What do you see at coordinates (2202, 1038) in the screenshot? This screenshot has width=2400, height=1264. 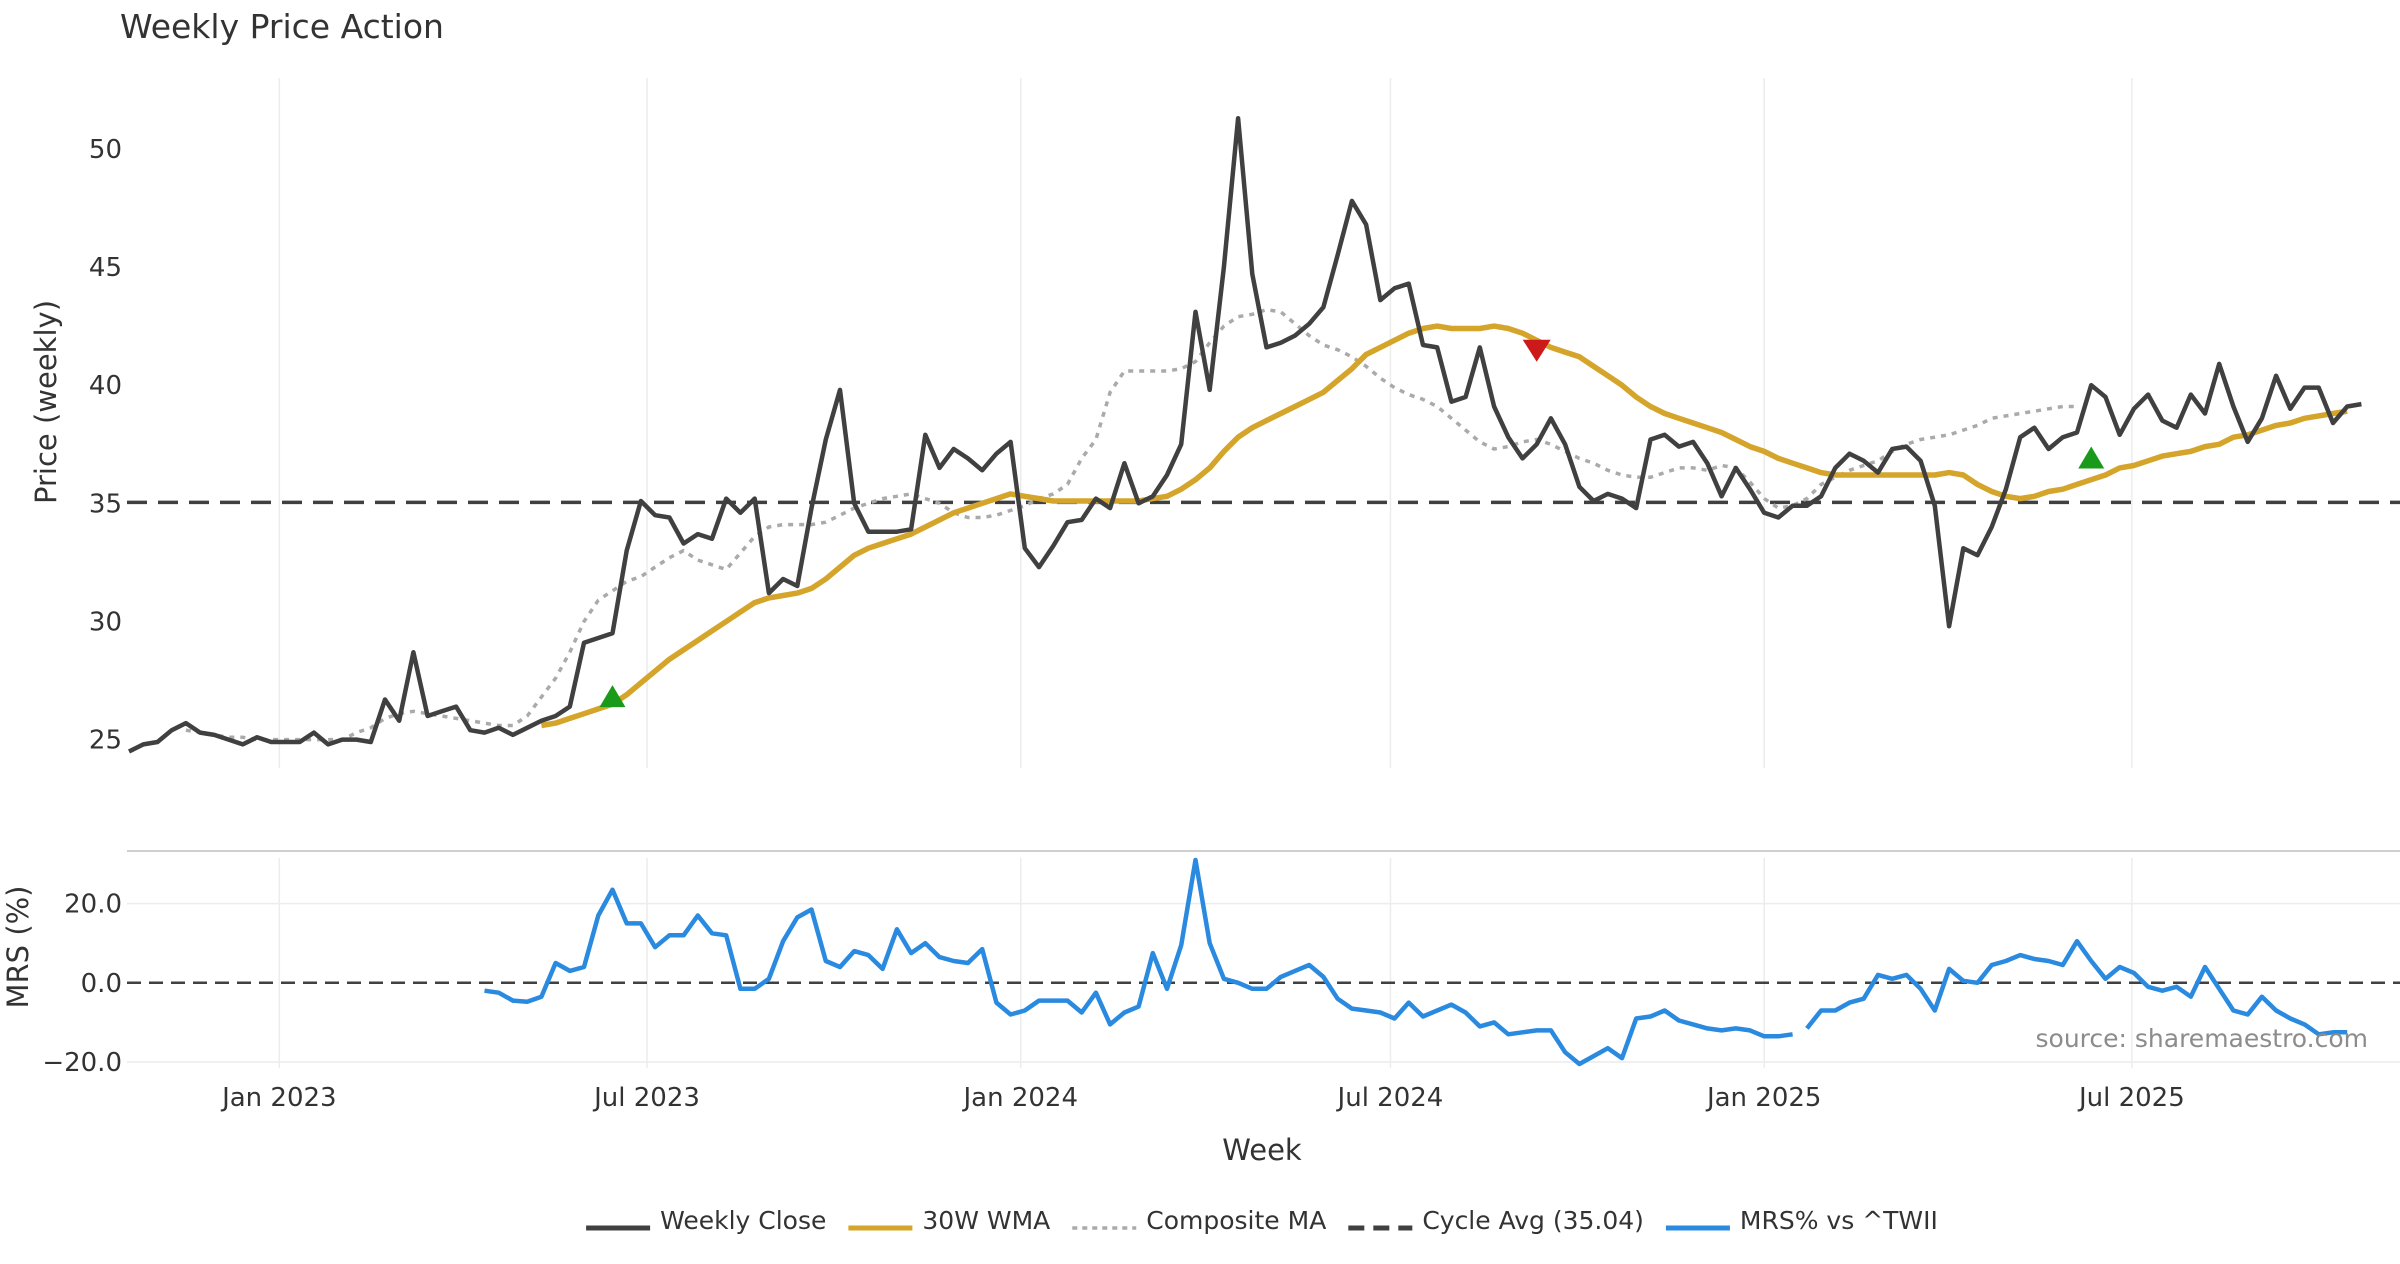 I see `source-annotation: source: sharemaestro.com` at bounding box center [2202, 1038].